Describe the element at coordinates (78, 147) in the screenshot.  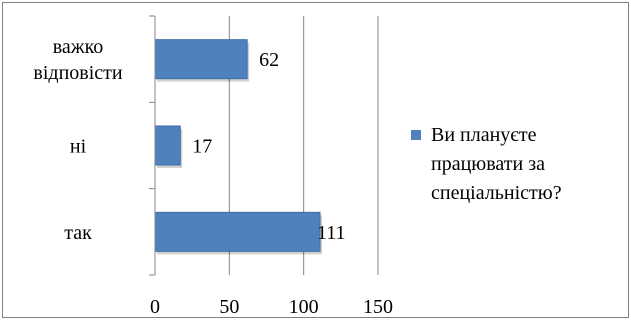
I see `category-label: ні` at that location.